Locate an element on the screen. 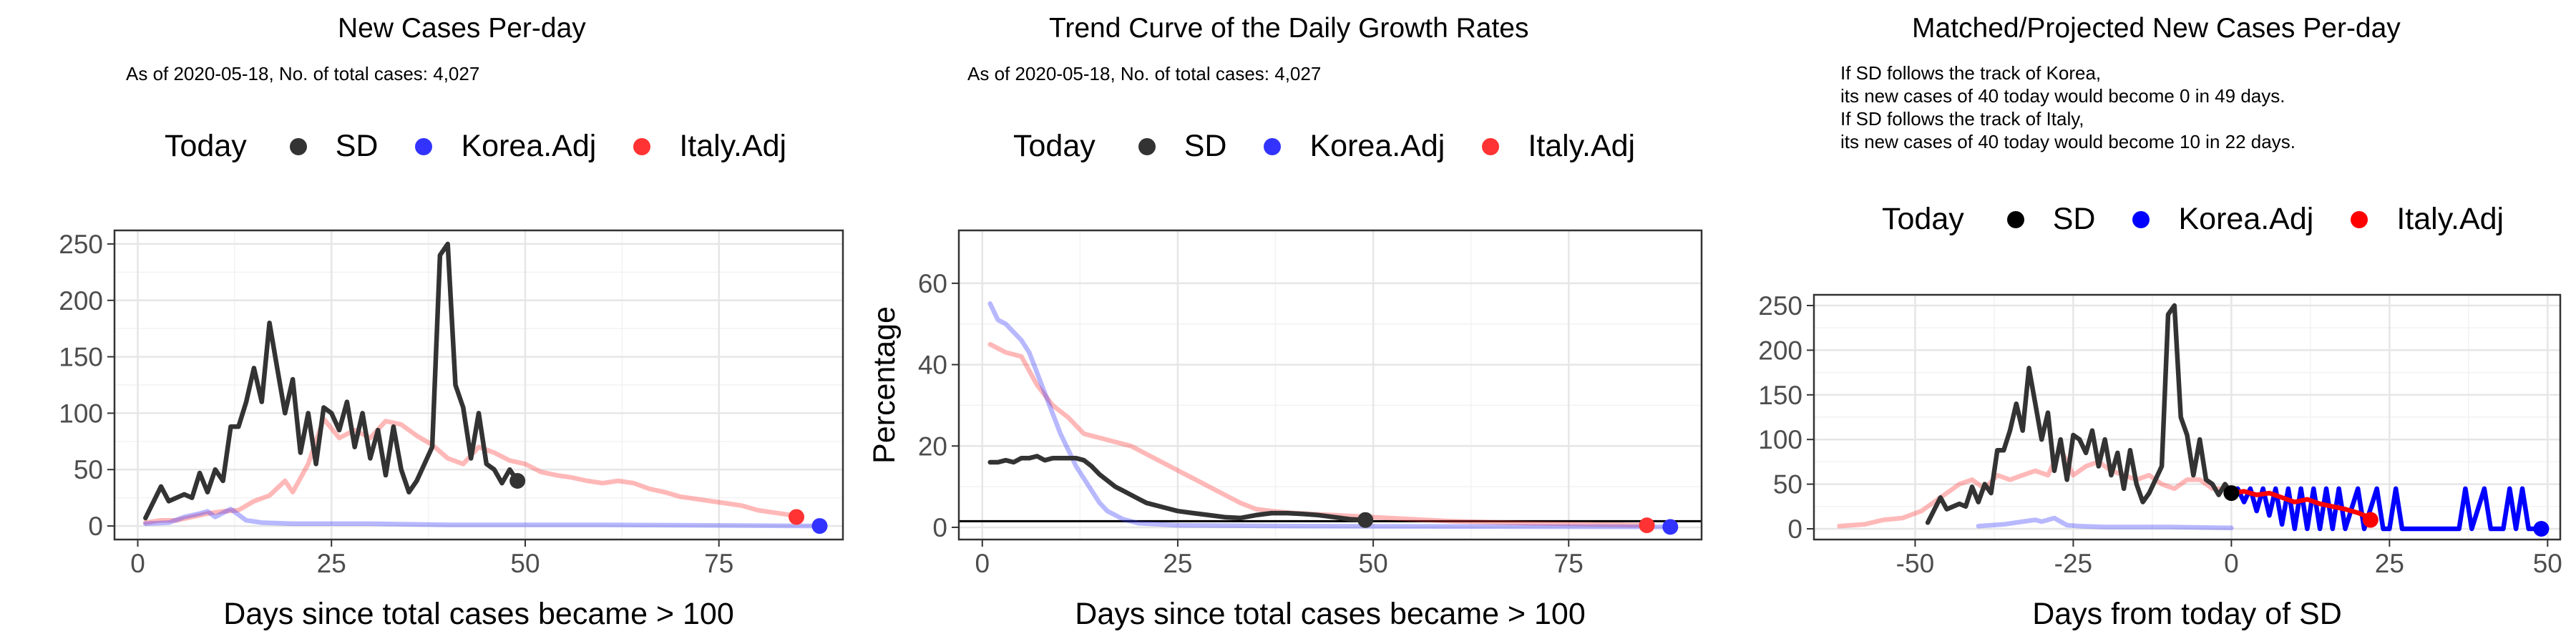  chart-title: New Cases Per-day is located at coordinates (462, 28).